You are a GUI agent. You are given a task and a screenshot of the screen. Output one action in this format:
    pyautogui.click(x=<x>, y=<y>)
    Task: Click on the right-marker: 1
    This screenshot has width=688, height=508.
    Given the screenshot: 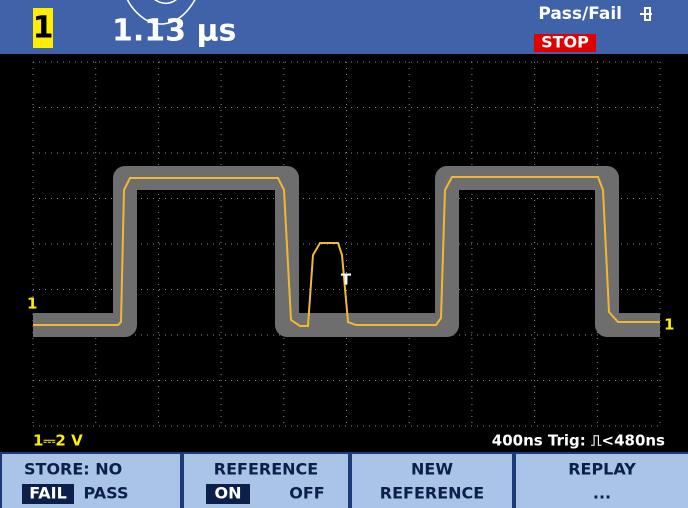 What is the action you would take?
    pyautogui.click(x=669, y=325)
    